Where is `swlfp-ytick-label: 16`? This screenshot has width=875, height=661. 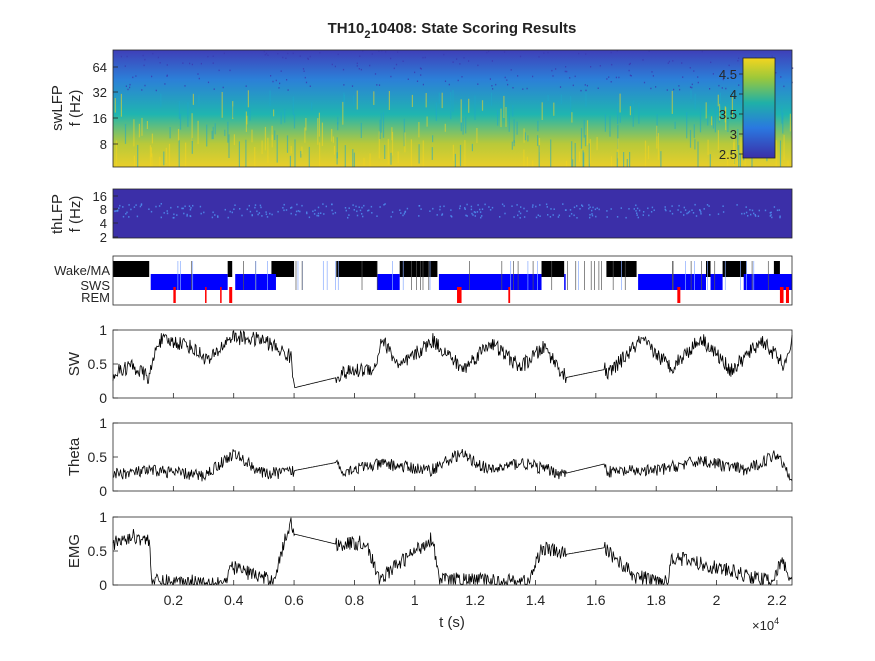
swlfp-ytick-label: 16 is located at coordinates (100, 118).